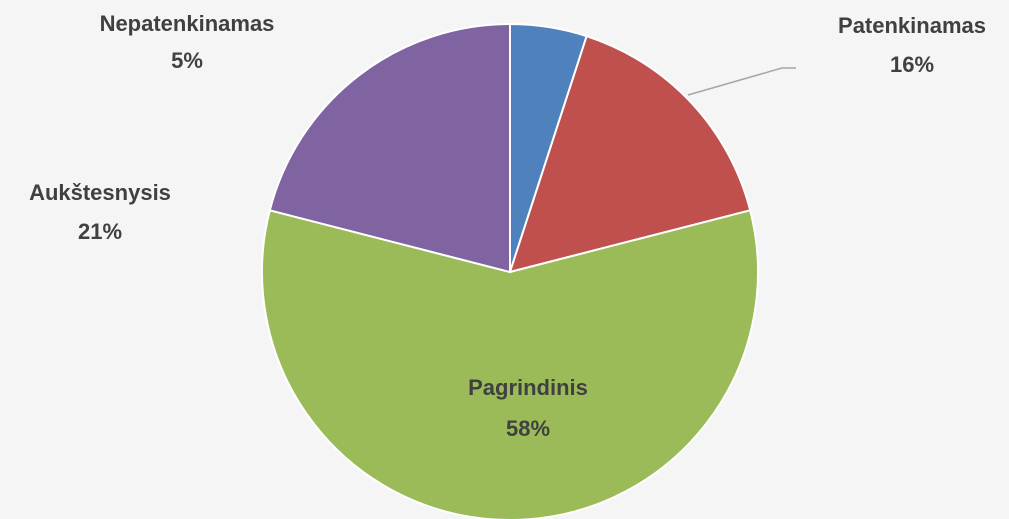 The height and width of the screenshot is (519, 1009). Describe the element at coordinates (187, 60) in the screenshot. I see `slice-value-label: 5%` at that location.